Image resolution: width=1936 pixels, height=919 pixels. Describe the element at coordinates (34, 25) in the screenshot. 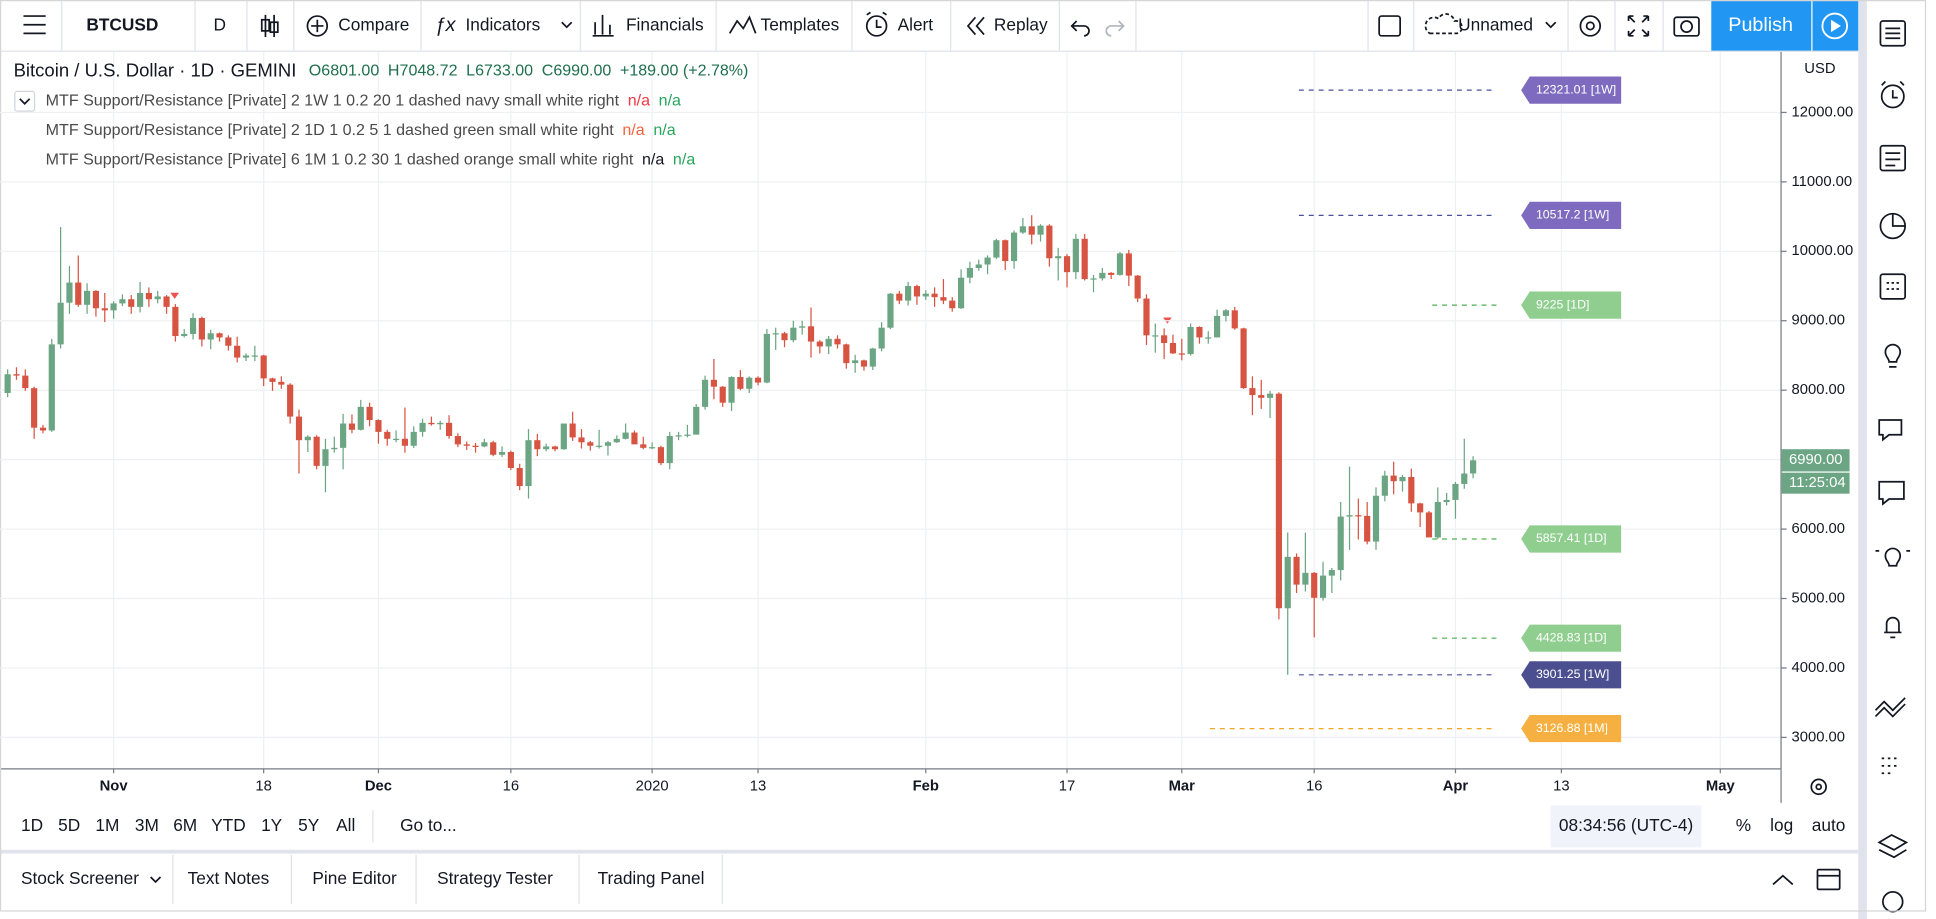

I see `menu-button` at that location.